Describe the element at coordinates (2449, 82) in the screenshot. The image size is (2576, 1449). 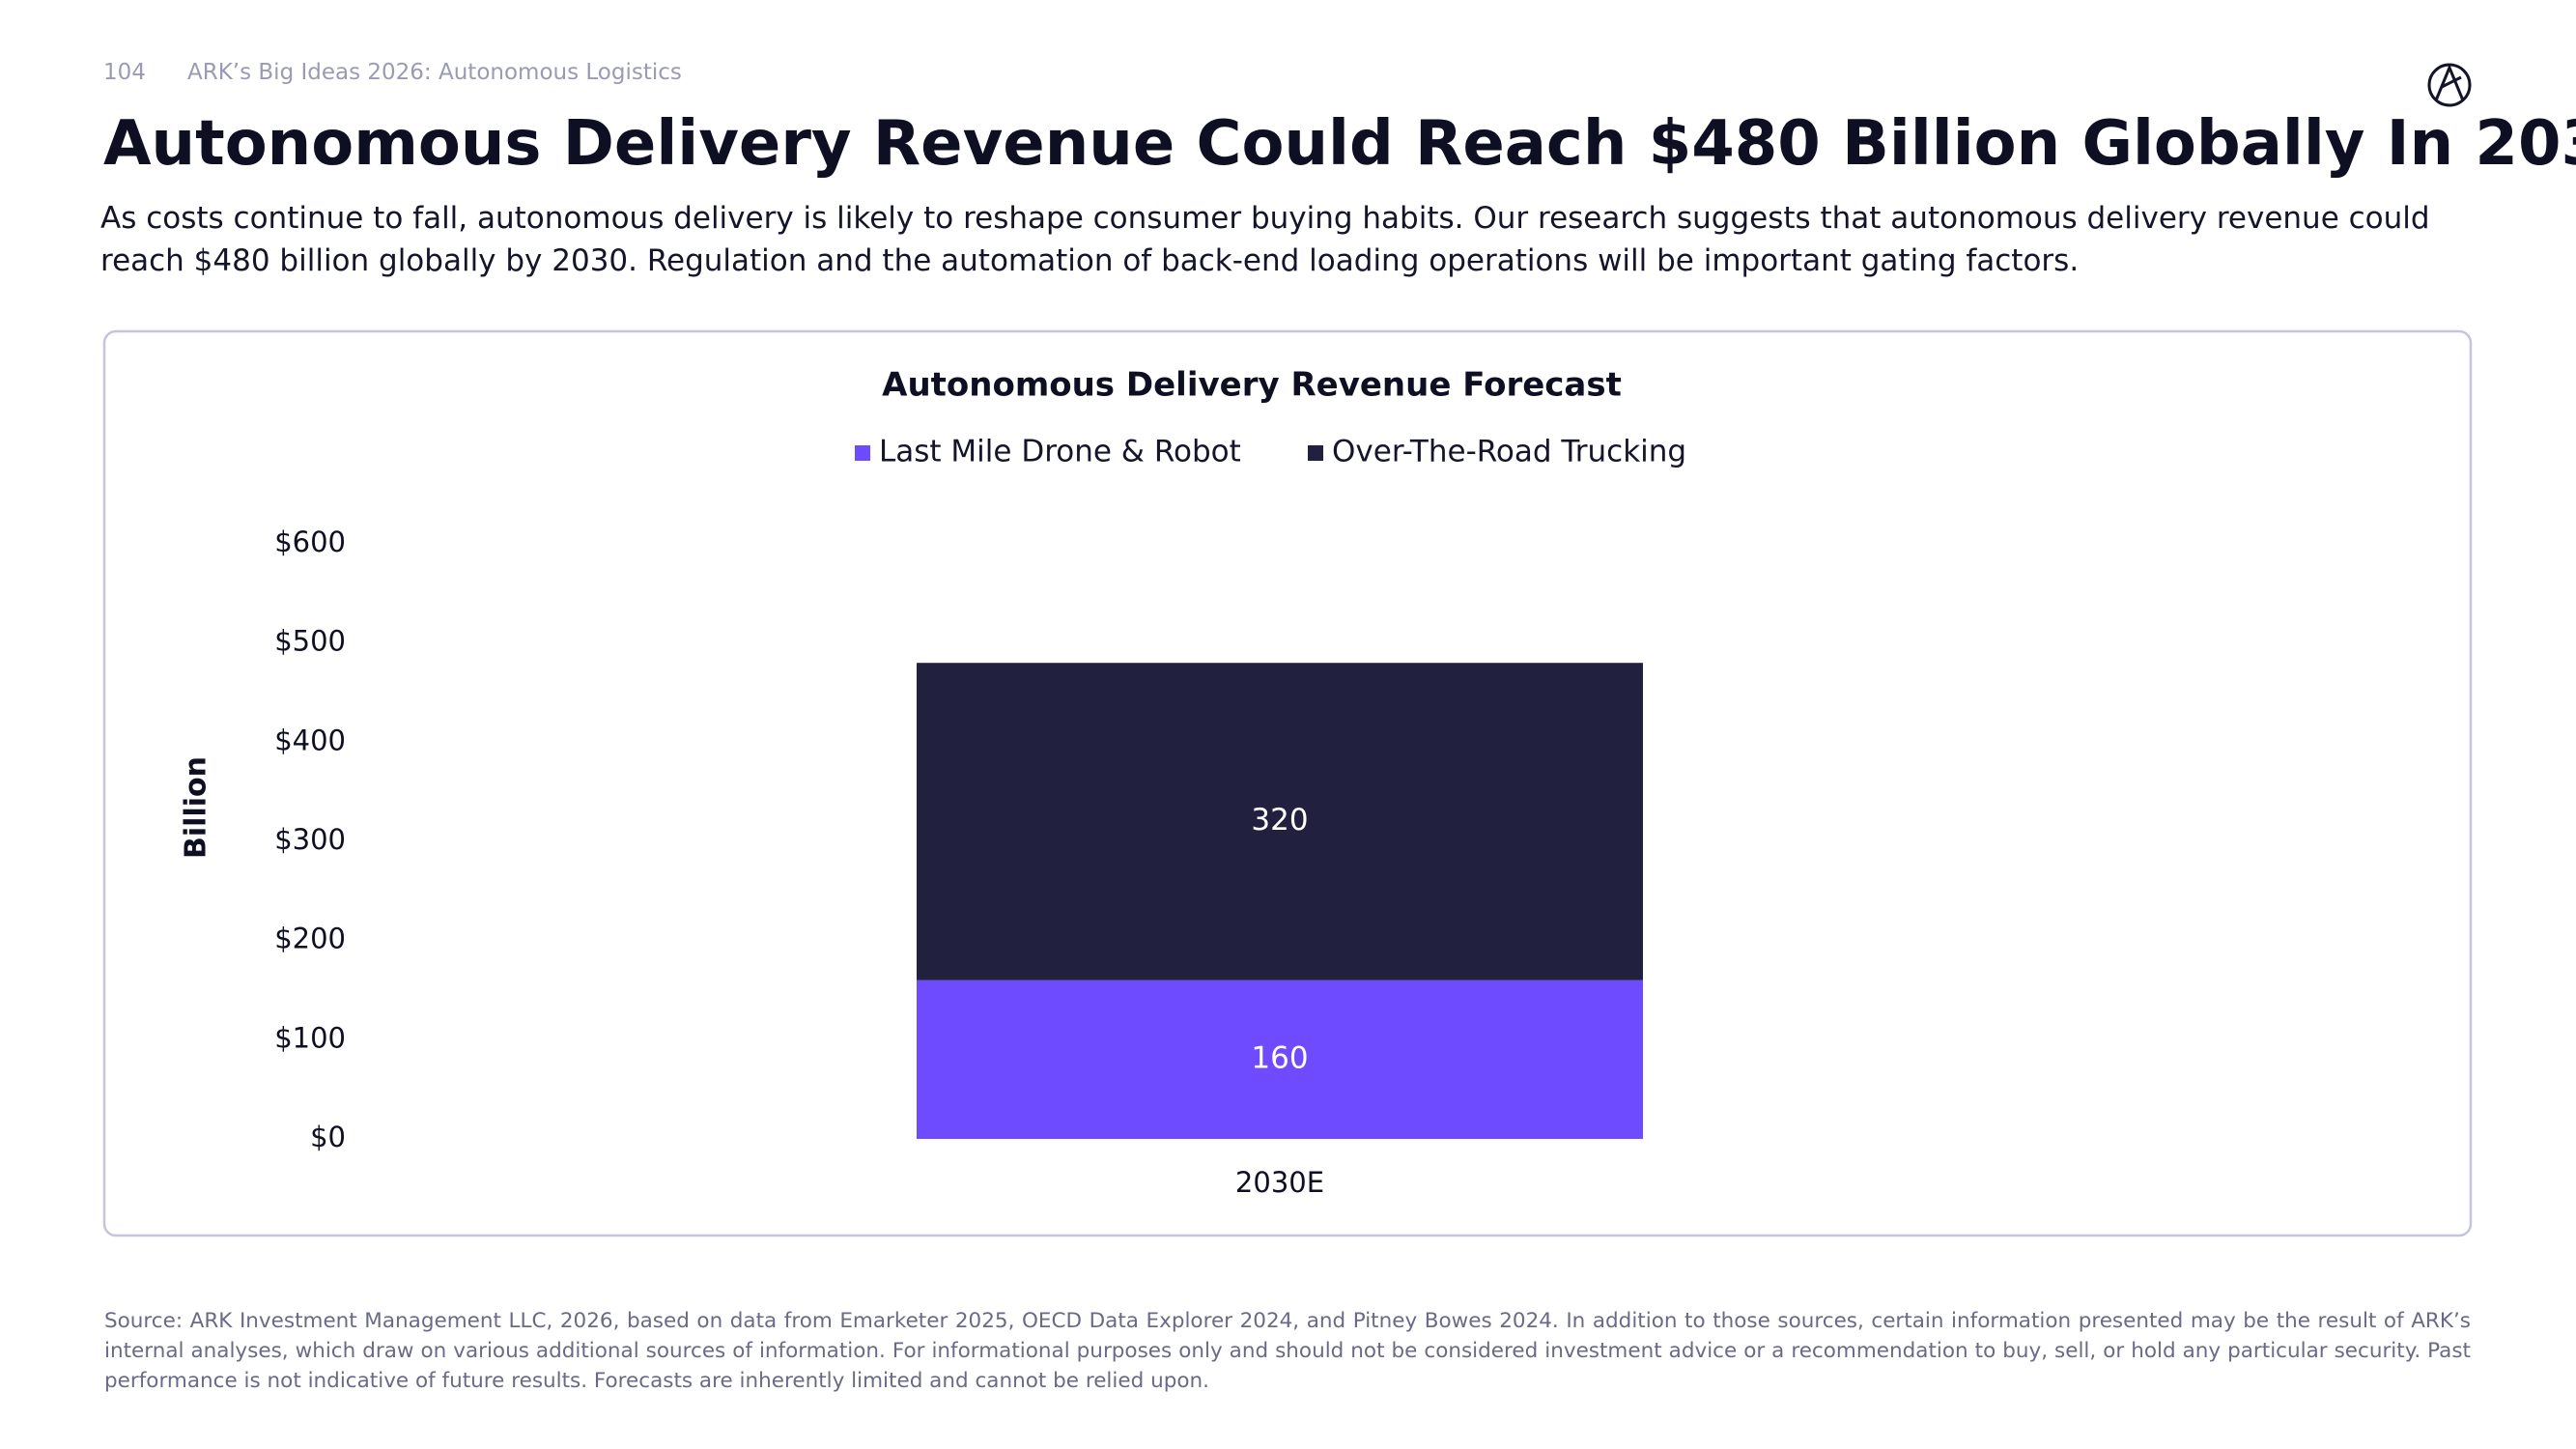
I see `logo-mark` at that location.